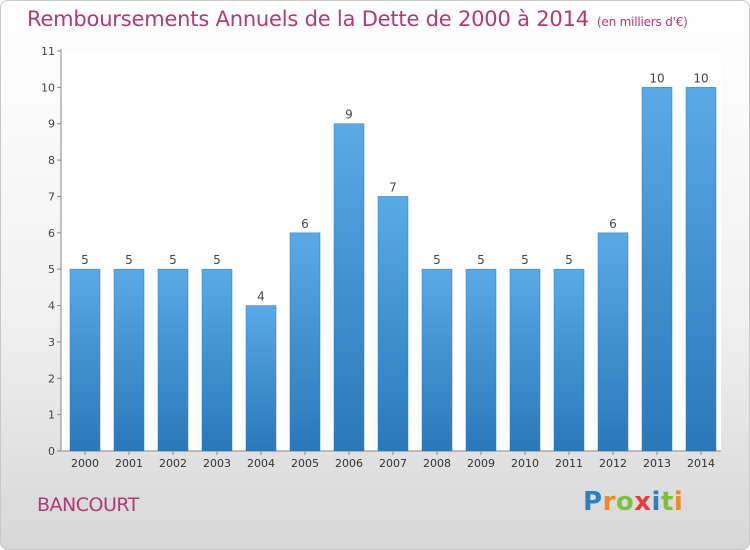 The height and width of the screenshot is (550, 750). Describe the element at coordinates (593, 502) in the screenshot. I see `logo-letter: P` at that location.